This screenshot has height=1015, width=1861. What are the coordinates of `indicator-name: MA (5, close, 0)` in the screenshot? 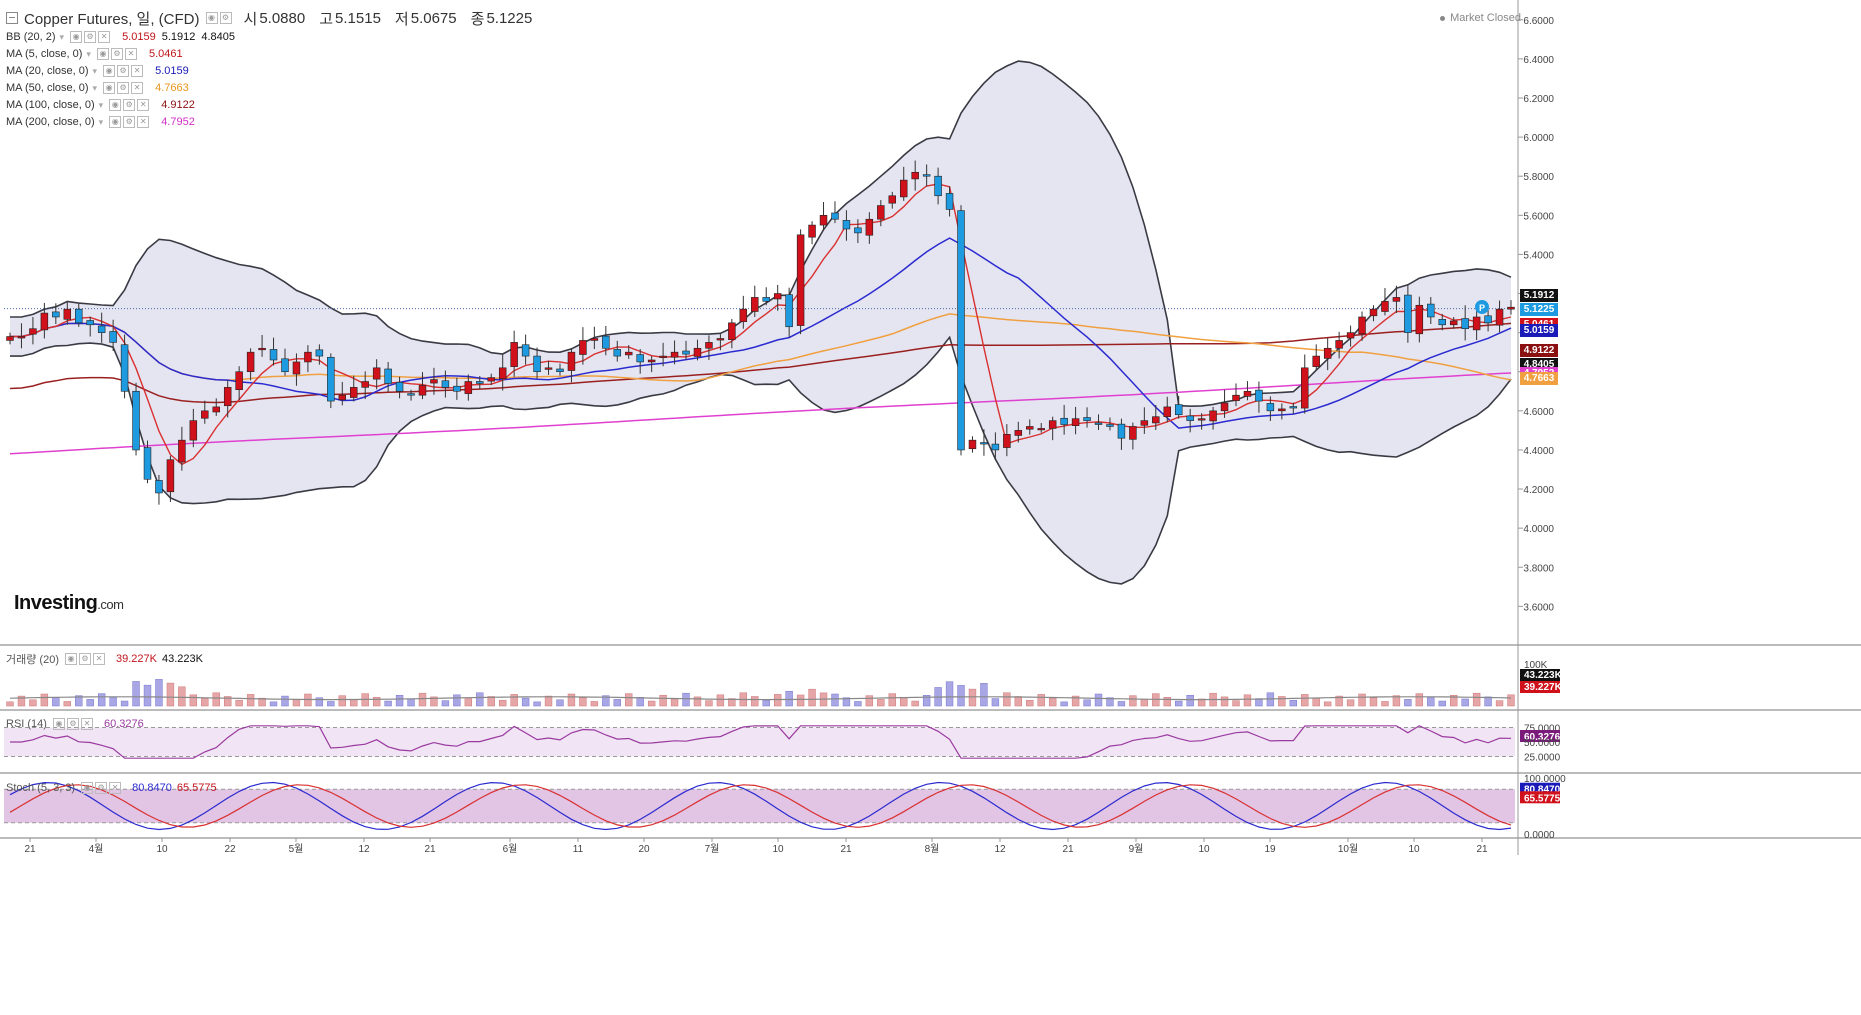 It's located at (44, 54).